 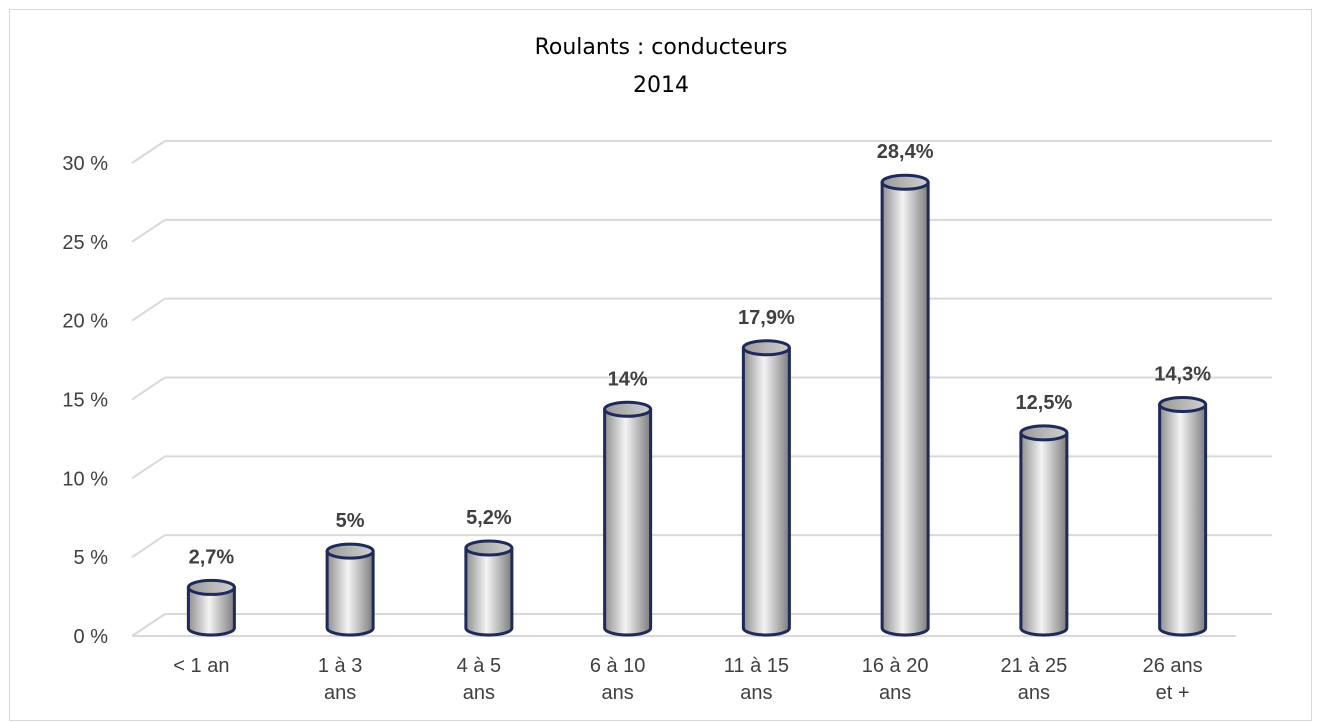 I want to click on y-tick-label: 10 %, so click(x=85, y=479).